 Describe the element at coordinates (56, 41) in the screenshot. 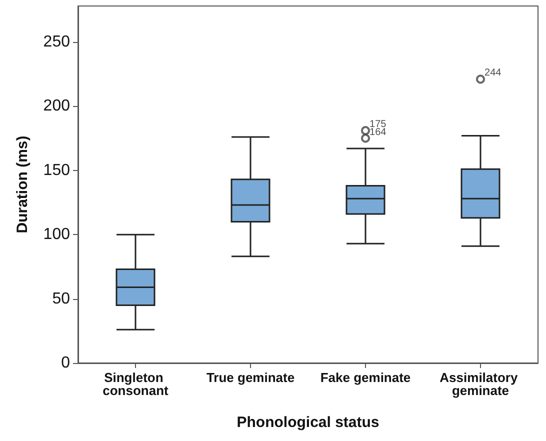

I see `y-tick-label: 250` at that location.